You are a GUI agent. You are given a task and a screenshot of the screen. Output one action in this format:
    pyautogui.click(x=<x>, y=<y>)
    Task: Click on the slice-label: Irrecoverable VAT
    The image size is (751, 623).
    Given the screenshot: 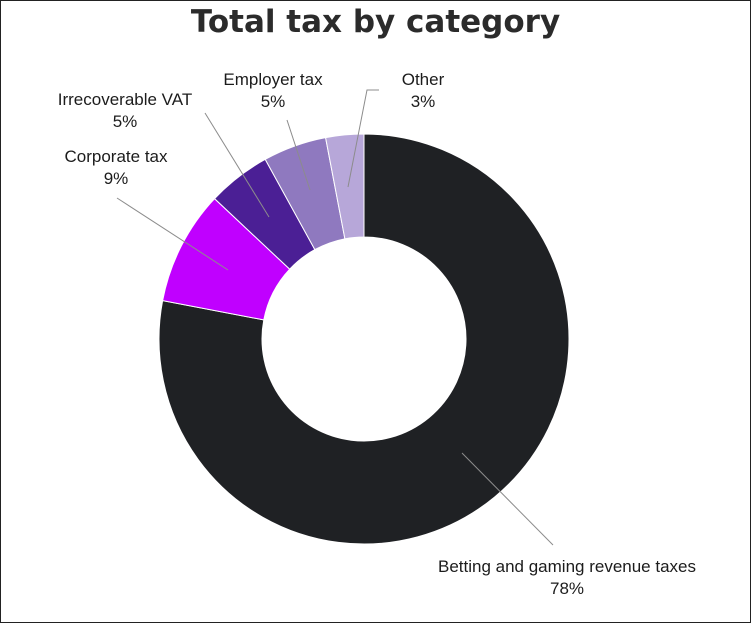 What is the action you would take?
    pyautogui.click(x=125, y=99)
    